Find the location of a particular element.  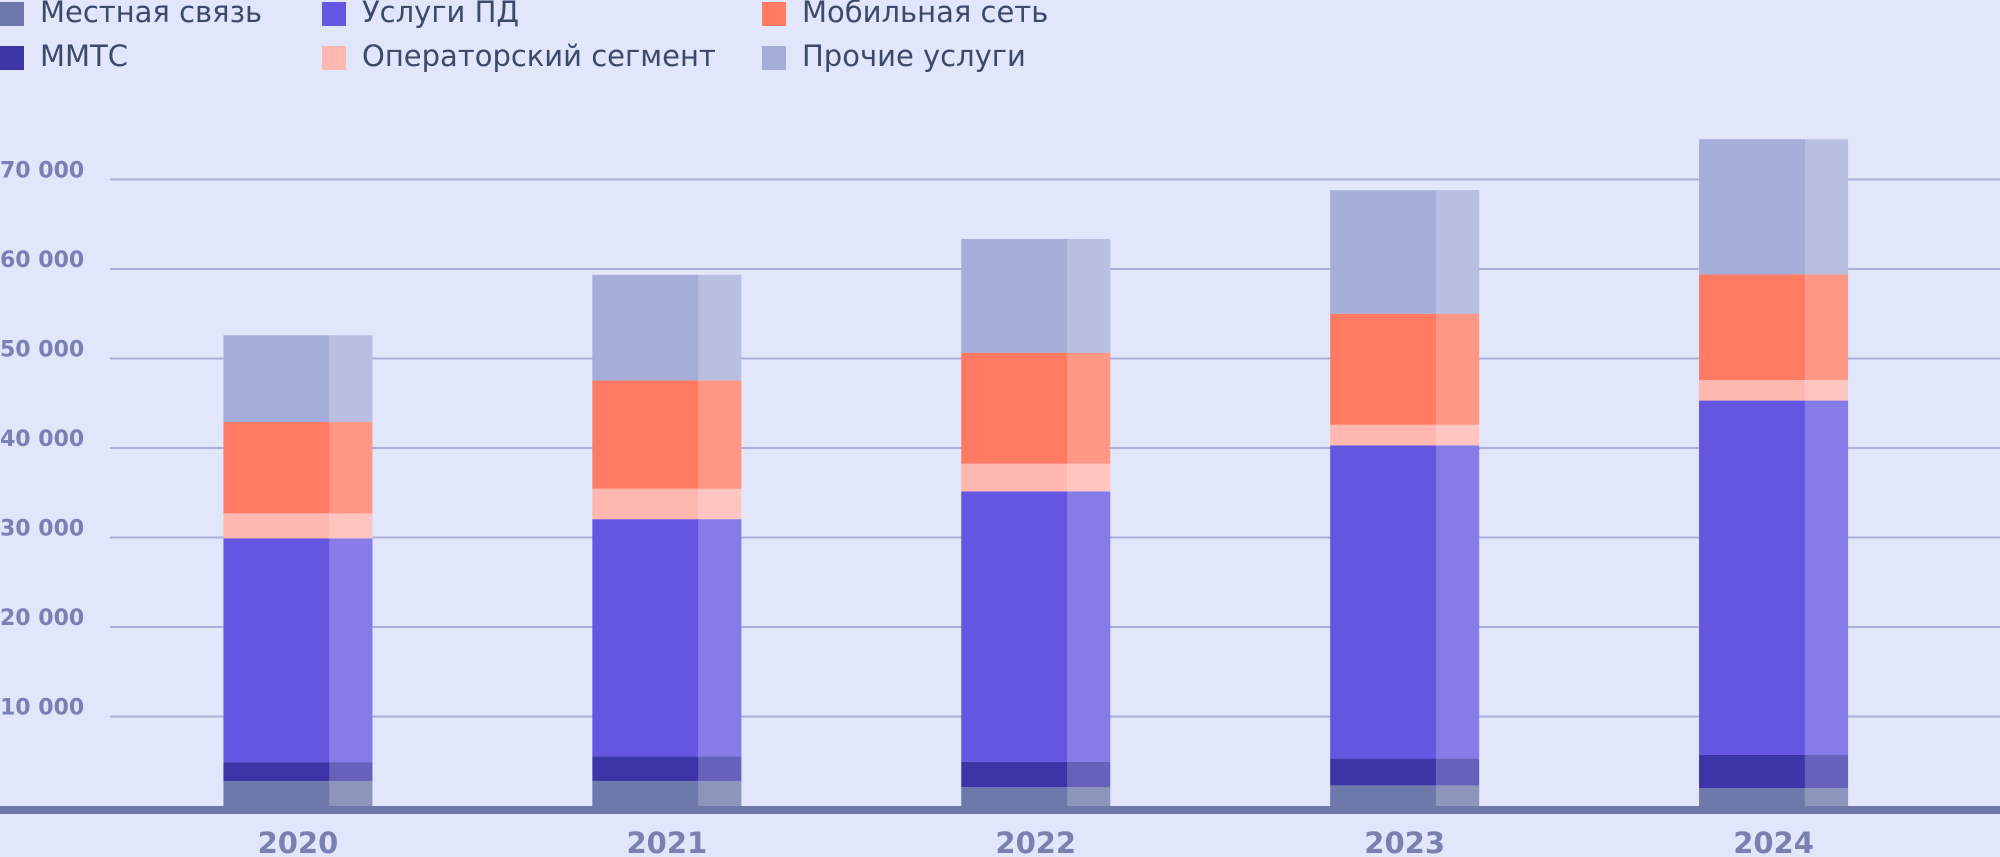

y-tick-label: 30 000 is located at coordinates (42, 529).